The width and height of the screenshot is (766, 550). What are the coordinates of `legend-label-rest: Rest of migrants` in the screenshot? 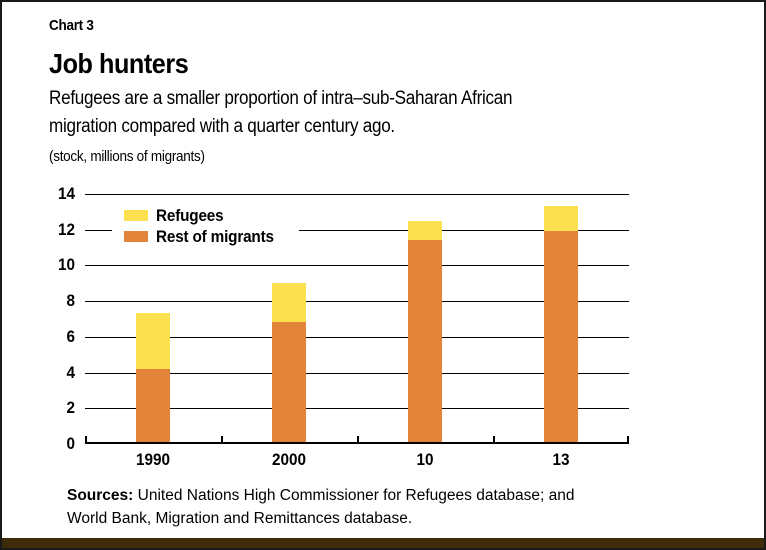 It's located at (215, 236).